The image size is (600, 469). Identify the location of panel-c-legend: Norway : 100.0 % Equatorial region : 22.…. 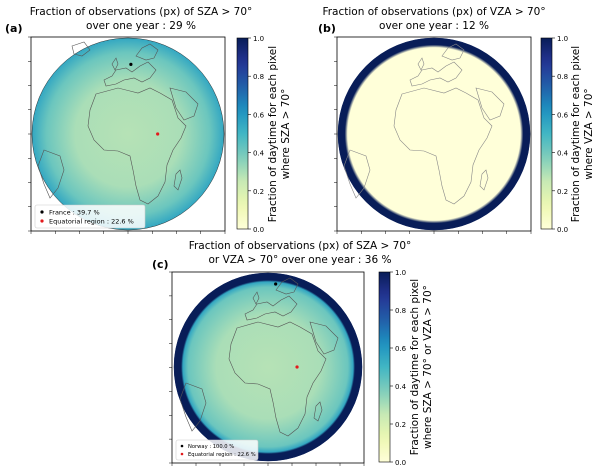
(217, 450).